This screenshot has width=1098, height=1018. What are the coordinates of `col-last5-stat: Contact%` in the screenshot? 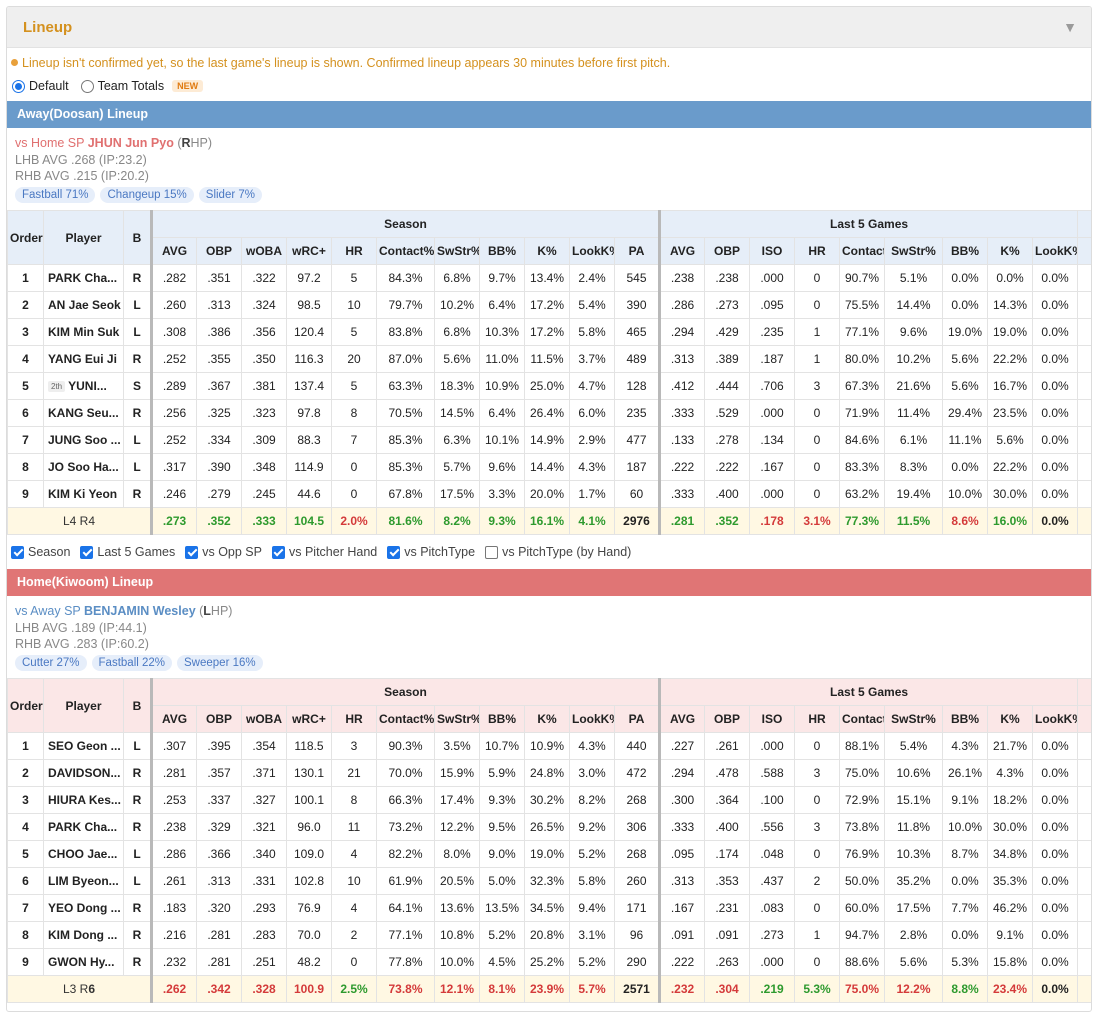 It's located at (862, 719).